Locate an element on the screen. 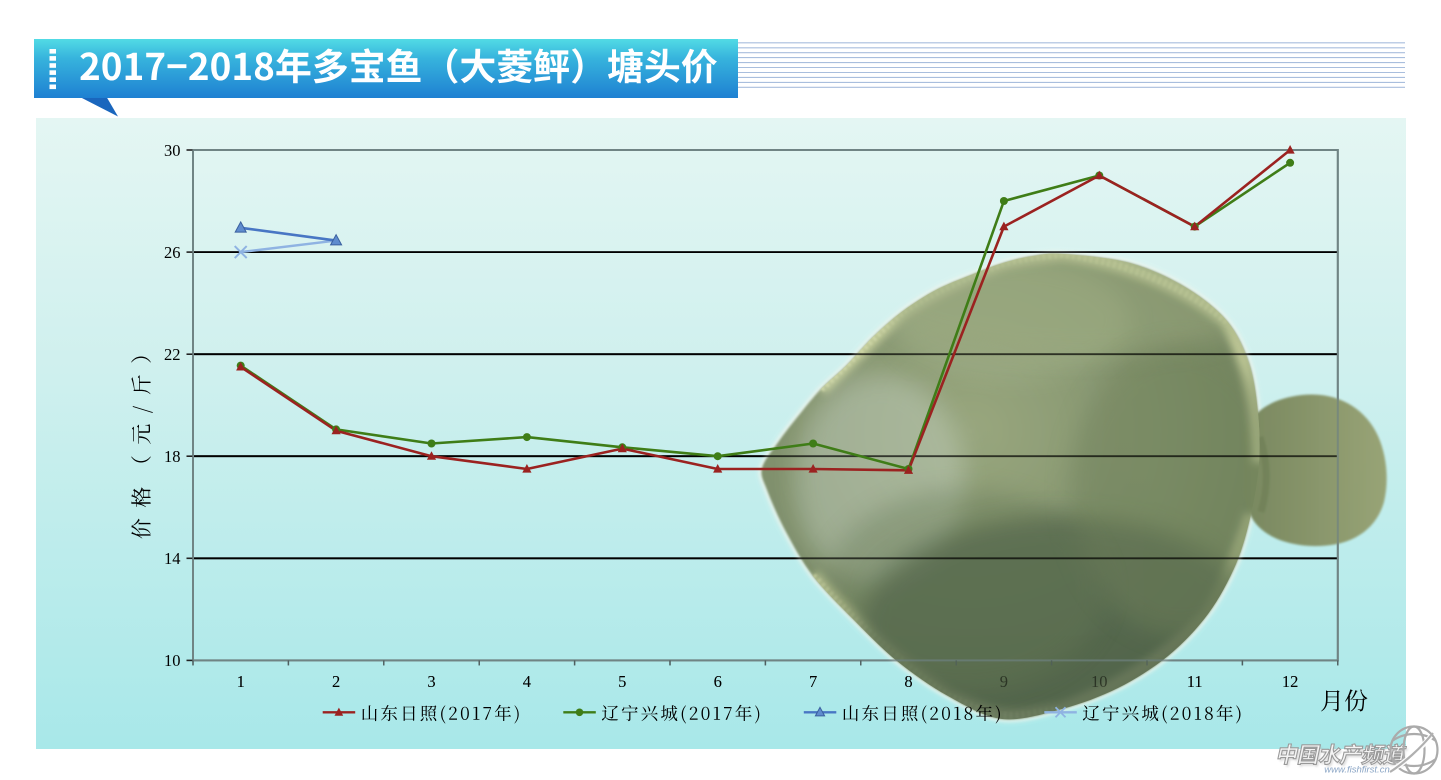  svg-text: 1 is located at coordinates (241, 681).